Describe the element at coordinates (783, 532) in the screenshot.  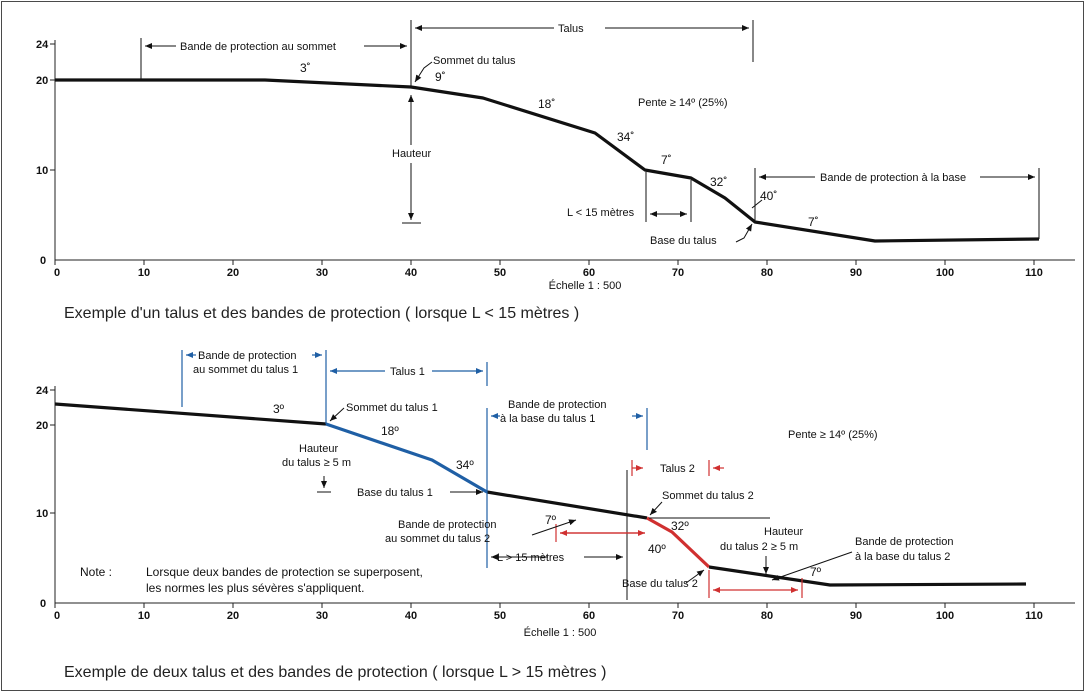
I see `hauteur2-label: Hauteur` at that location.